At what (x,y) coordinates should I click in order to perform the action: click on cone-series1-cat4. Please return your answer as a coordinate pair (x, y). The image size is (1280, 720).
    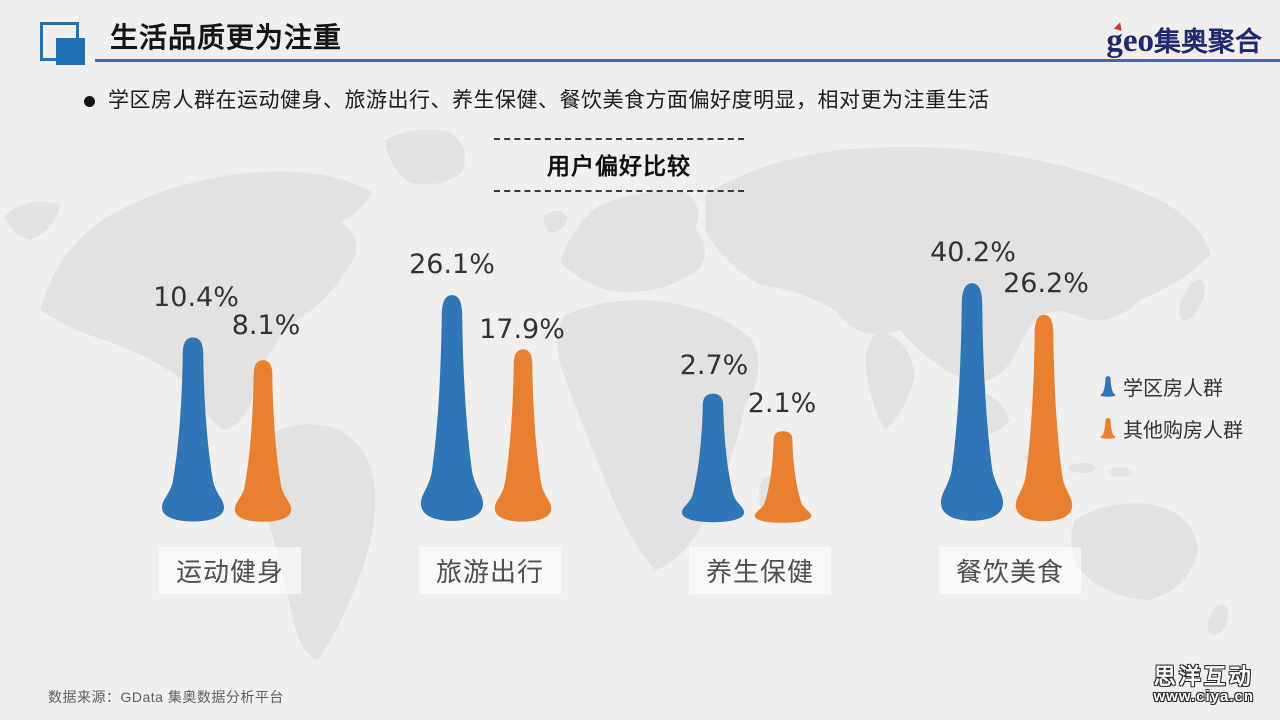
    Looking at the image, I should click on (972, 404).